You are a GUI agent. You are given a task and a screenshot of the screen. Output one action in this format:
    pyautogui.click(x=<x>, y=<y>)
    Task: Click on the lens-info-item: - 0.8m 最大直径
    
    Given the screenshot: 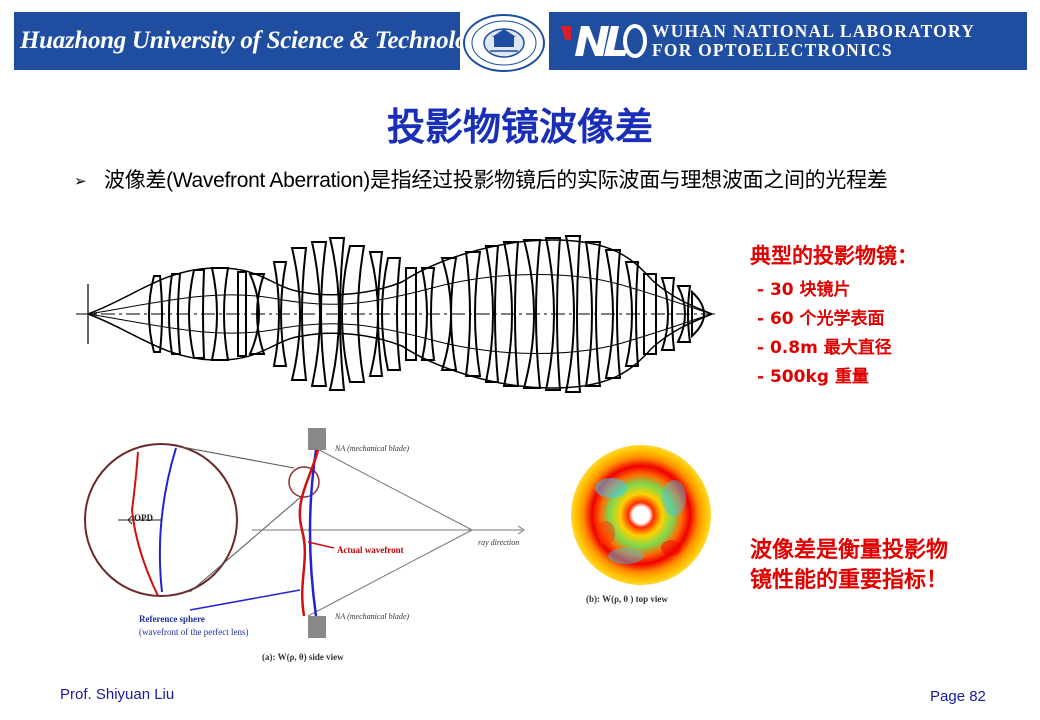 What is the action you would take?
    pyautogui.click(x=824, y=348)
    